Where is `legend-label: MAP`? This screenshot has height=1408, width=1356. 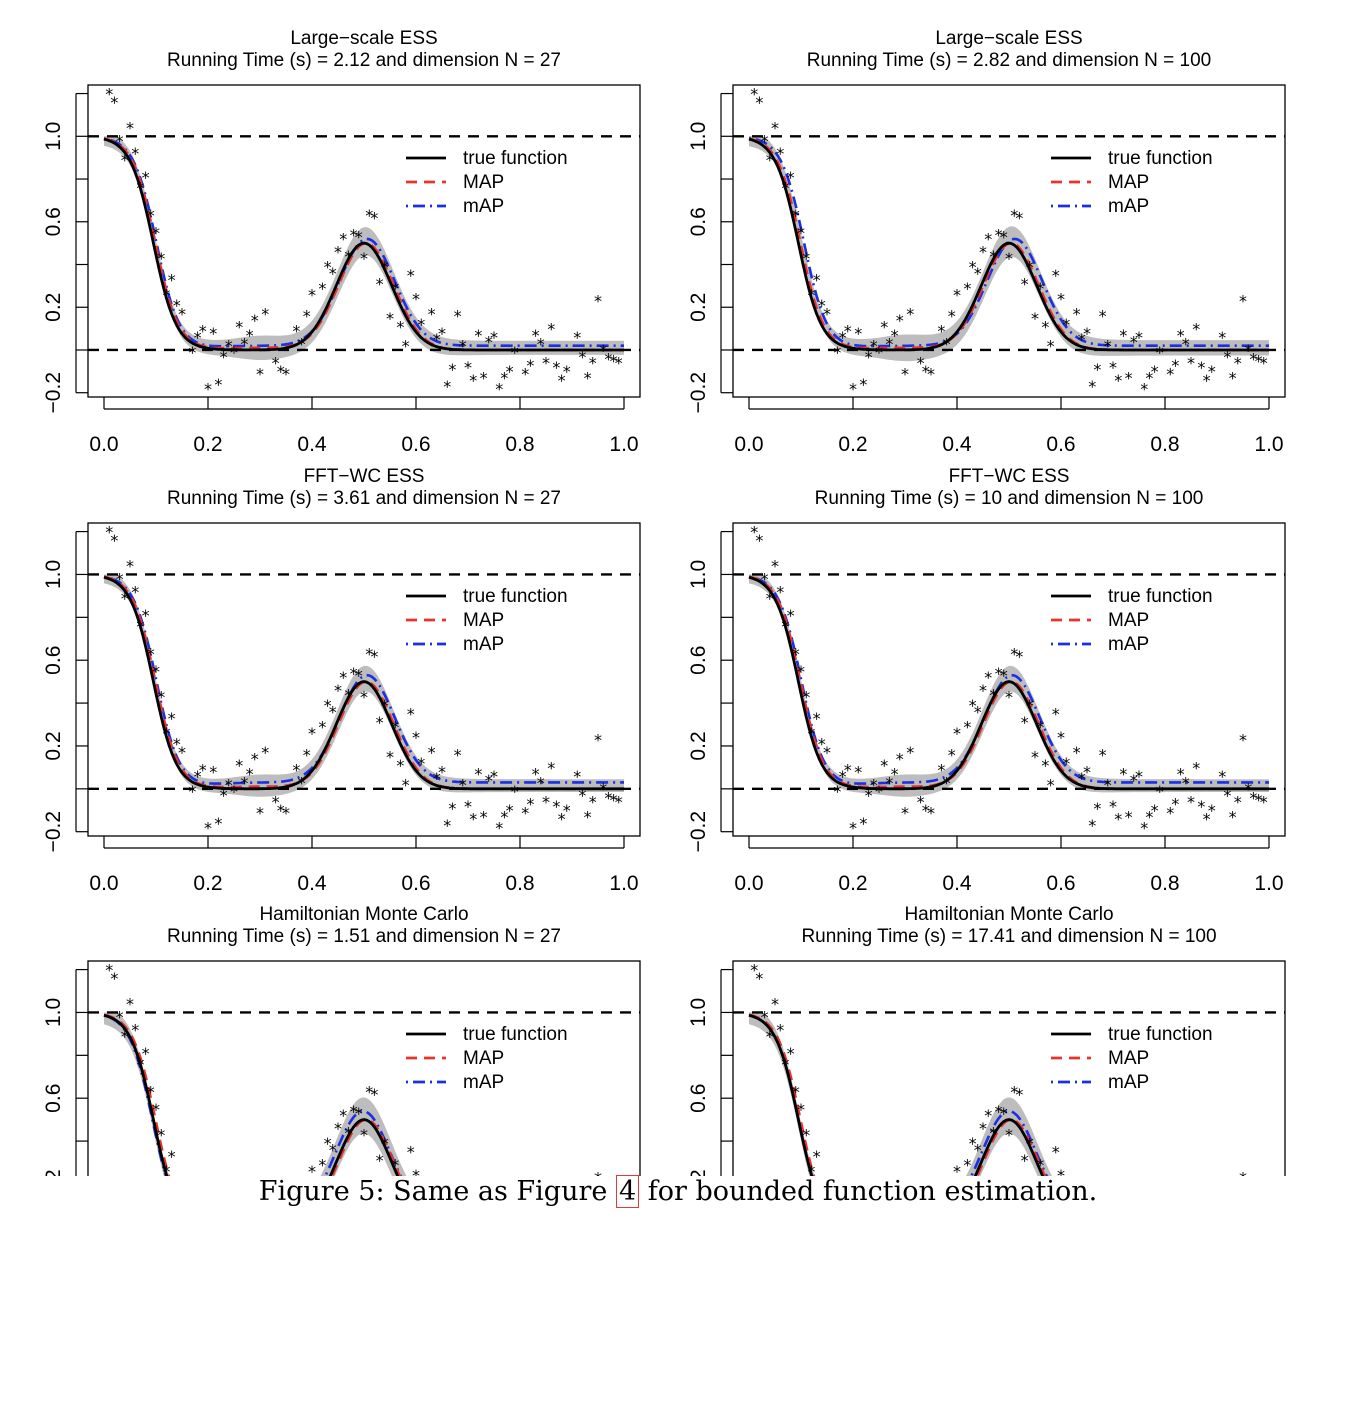
legend-label: MAP is located at coordinates (1128, 182).